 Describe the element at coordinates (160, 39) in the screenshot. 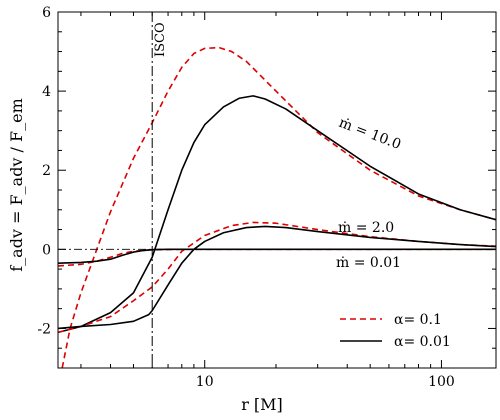

I see `isco-label: ISCO` at that location.